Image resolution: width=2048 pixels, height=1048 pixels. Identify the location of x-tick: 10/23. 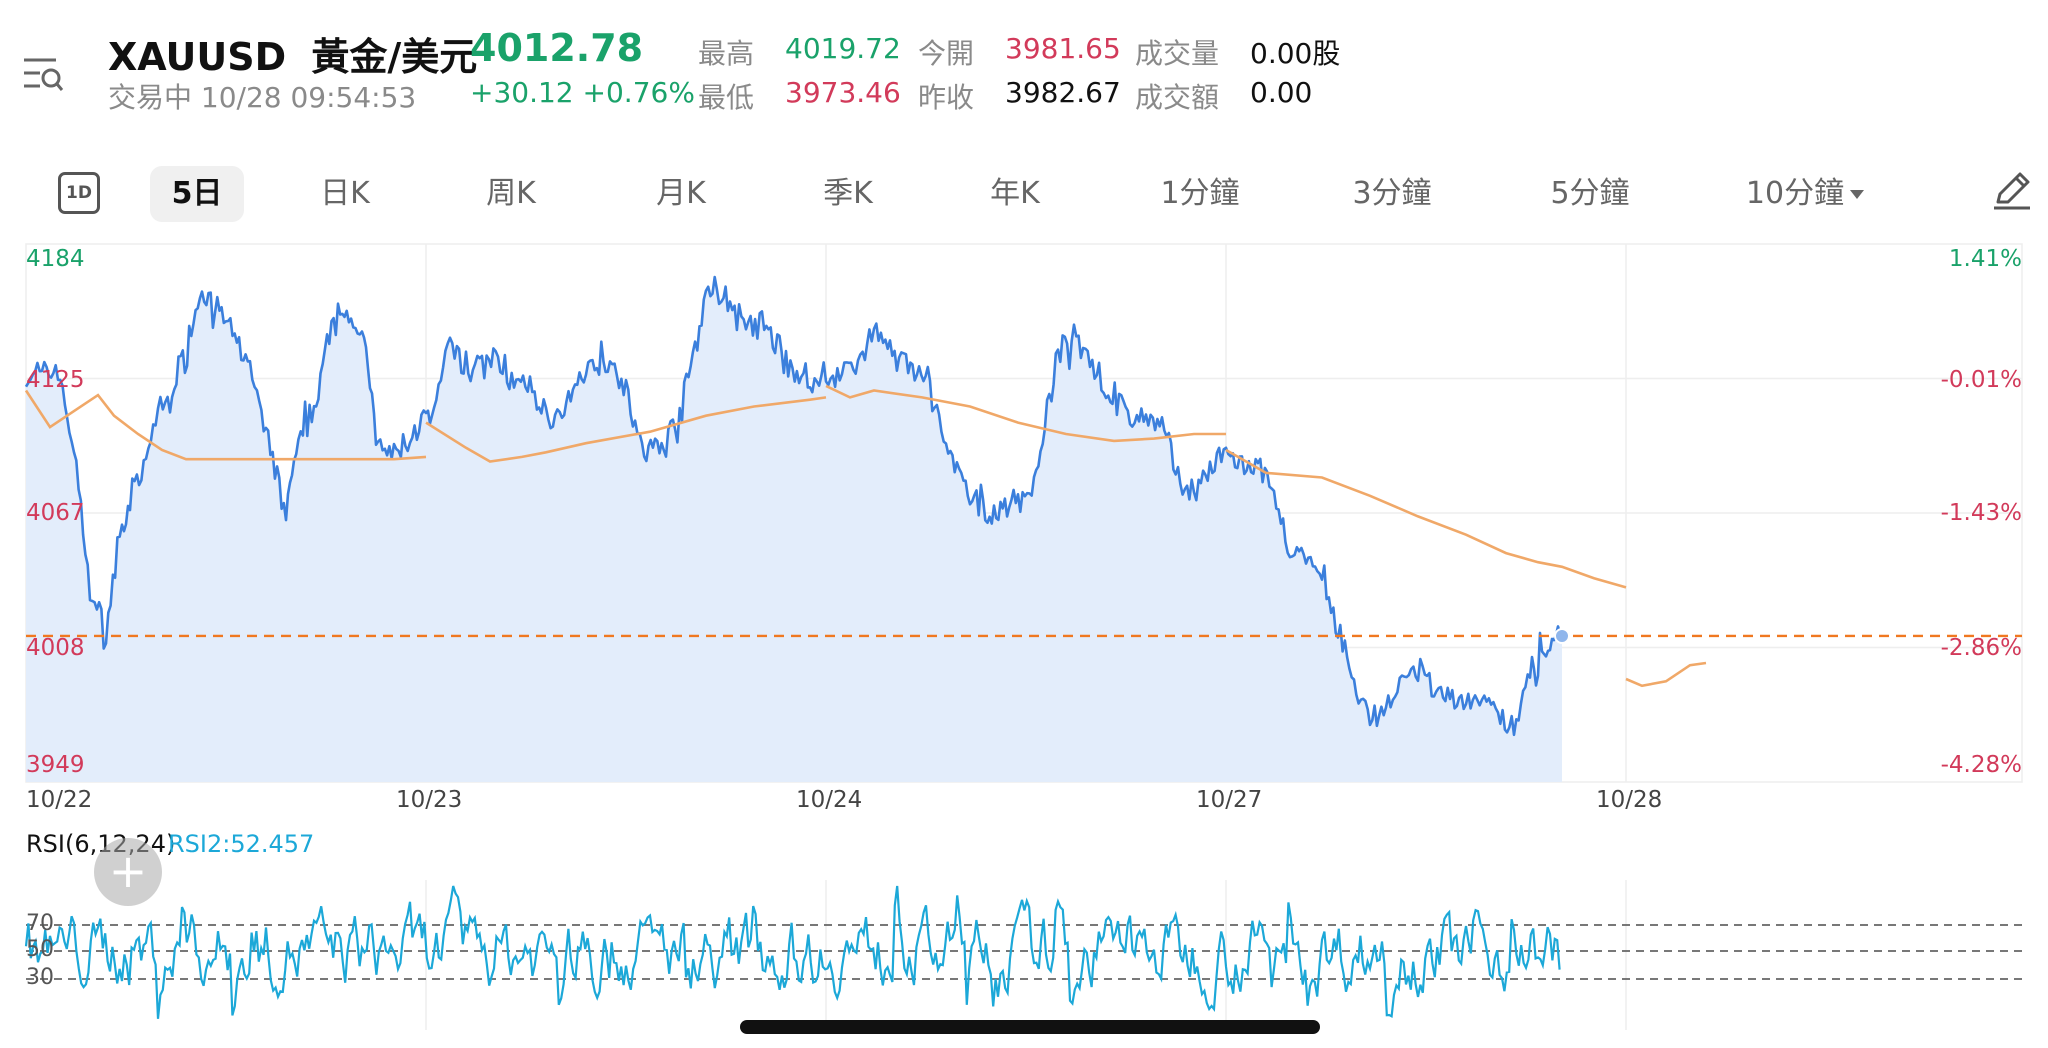
(429, 800).